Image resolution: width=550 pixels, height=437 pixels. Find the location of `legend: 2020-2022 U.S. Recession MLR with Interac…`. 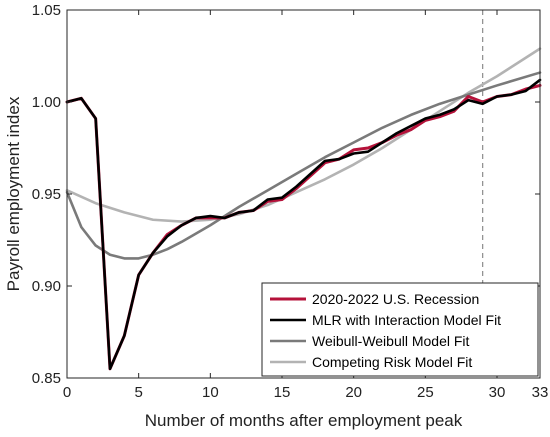

legend: 2020-2022 U.S. Recession MLR with Interac… is located at coordinates (400, 329).